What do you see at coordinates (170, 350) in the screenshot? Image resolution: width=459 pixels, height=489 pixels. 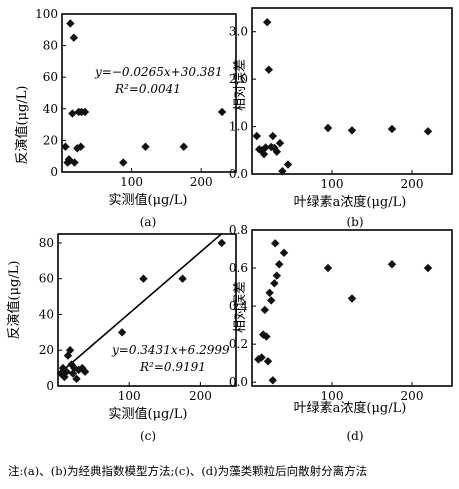 I see `panel-c-equation: y=0.3431x+6.2999` at bounding box center [170, 350].